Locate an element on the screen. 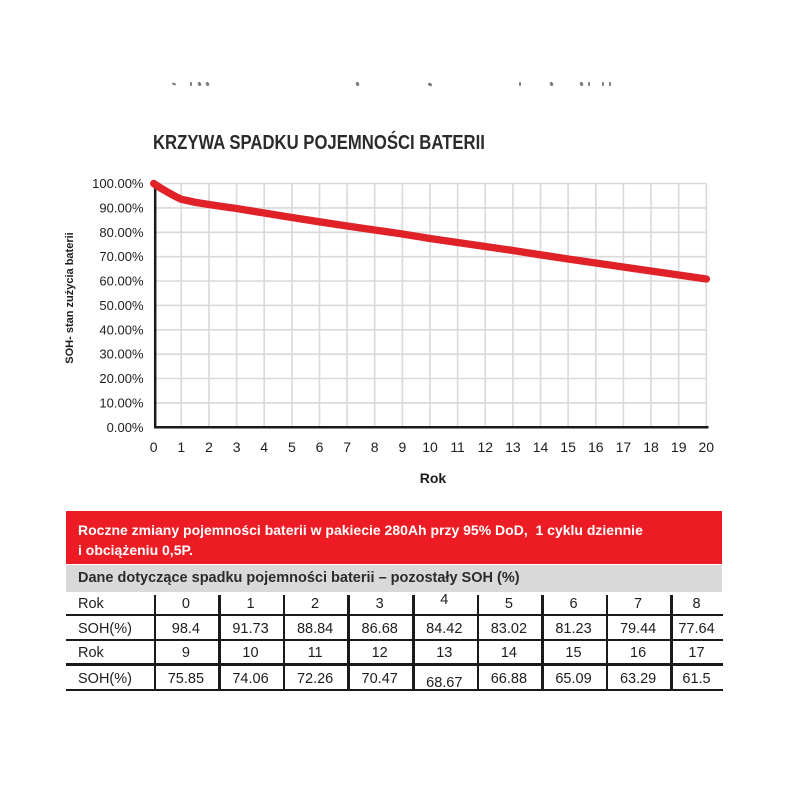  svg-text: 20.00% is located at coordinates (121, 378).